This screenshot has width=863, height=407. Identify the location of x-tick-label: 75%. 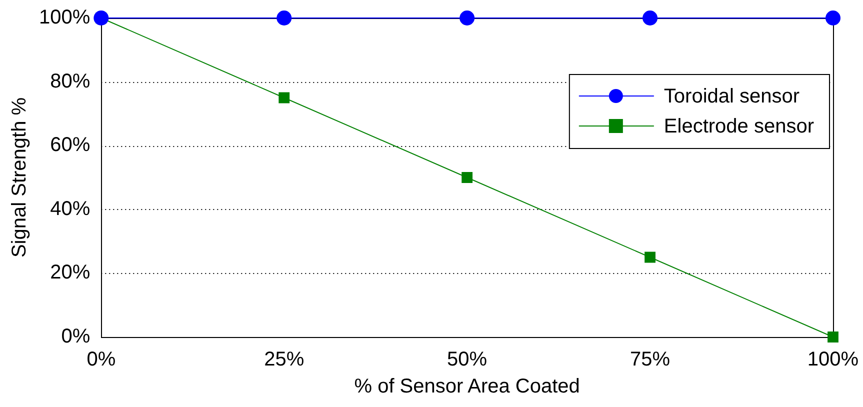
(650, 359).